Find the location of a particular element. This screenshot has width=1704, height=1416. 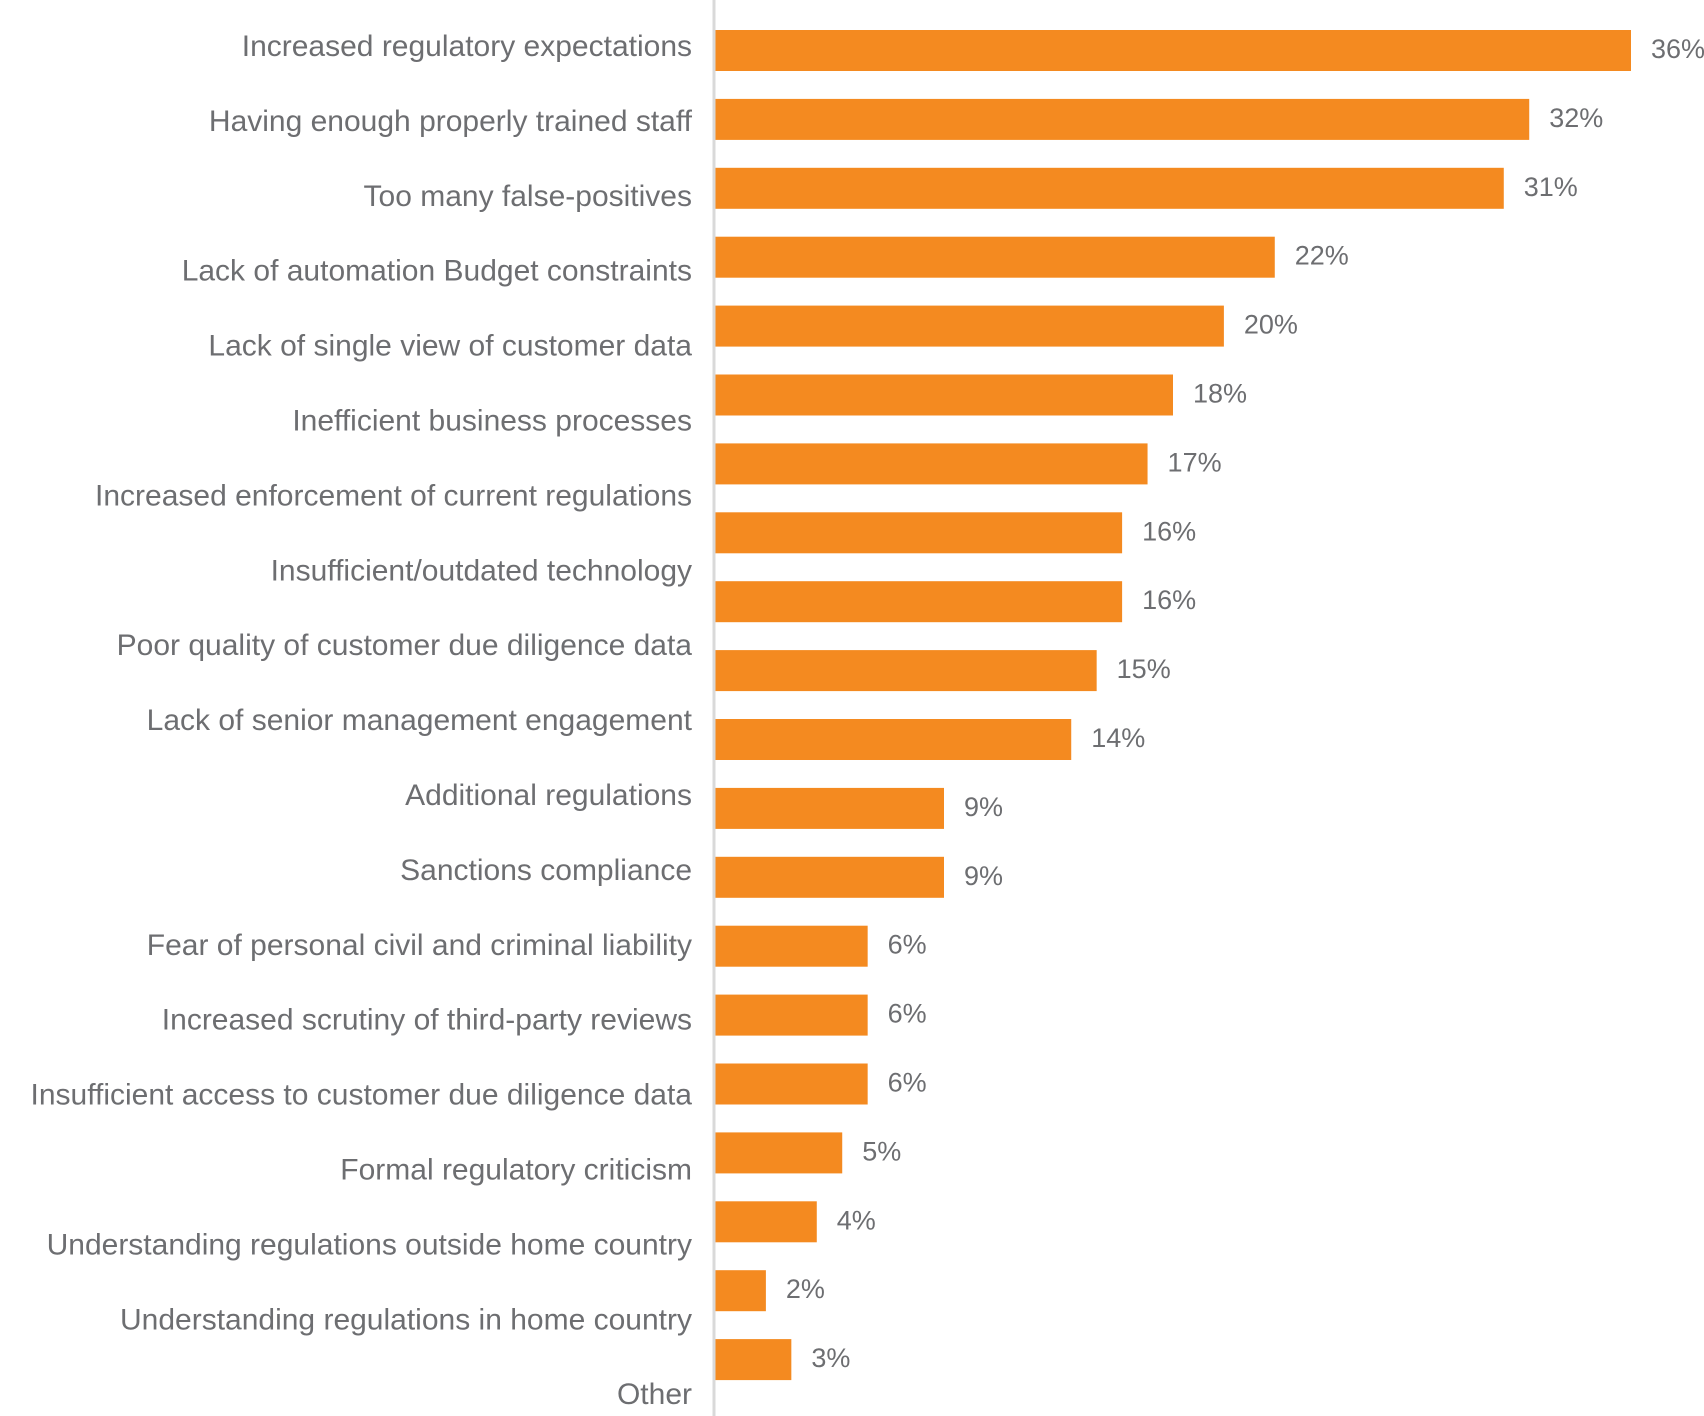

category-label: Increased regulatory expectations is located at coordinates (467, 46).